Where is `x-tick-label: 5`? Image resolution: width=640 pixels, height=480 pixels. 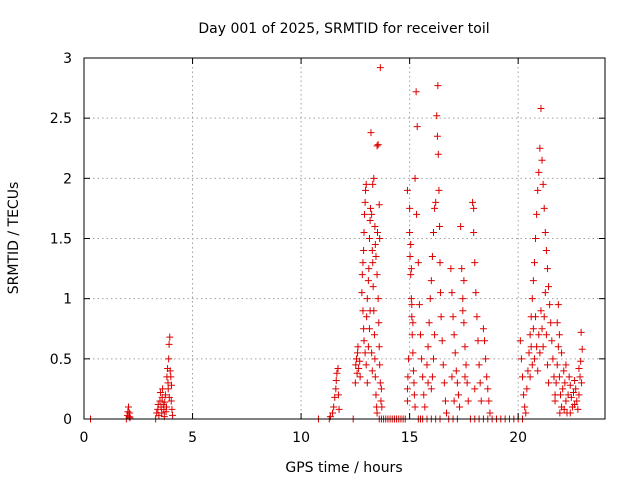
x-tick-label: 5 is located at coordinates (192, 438).